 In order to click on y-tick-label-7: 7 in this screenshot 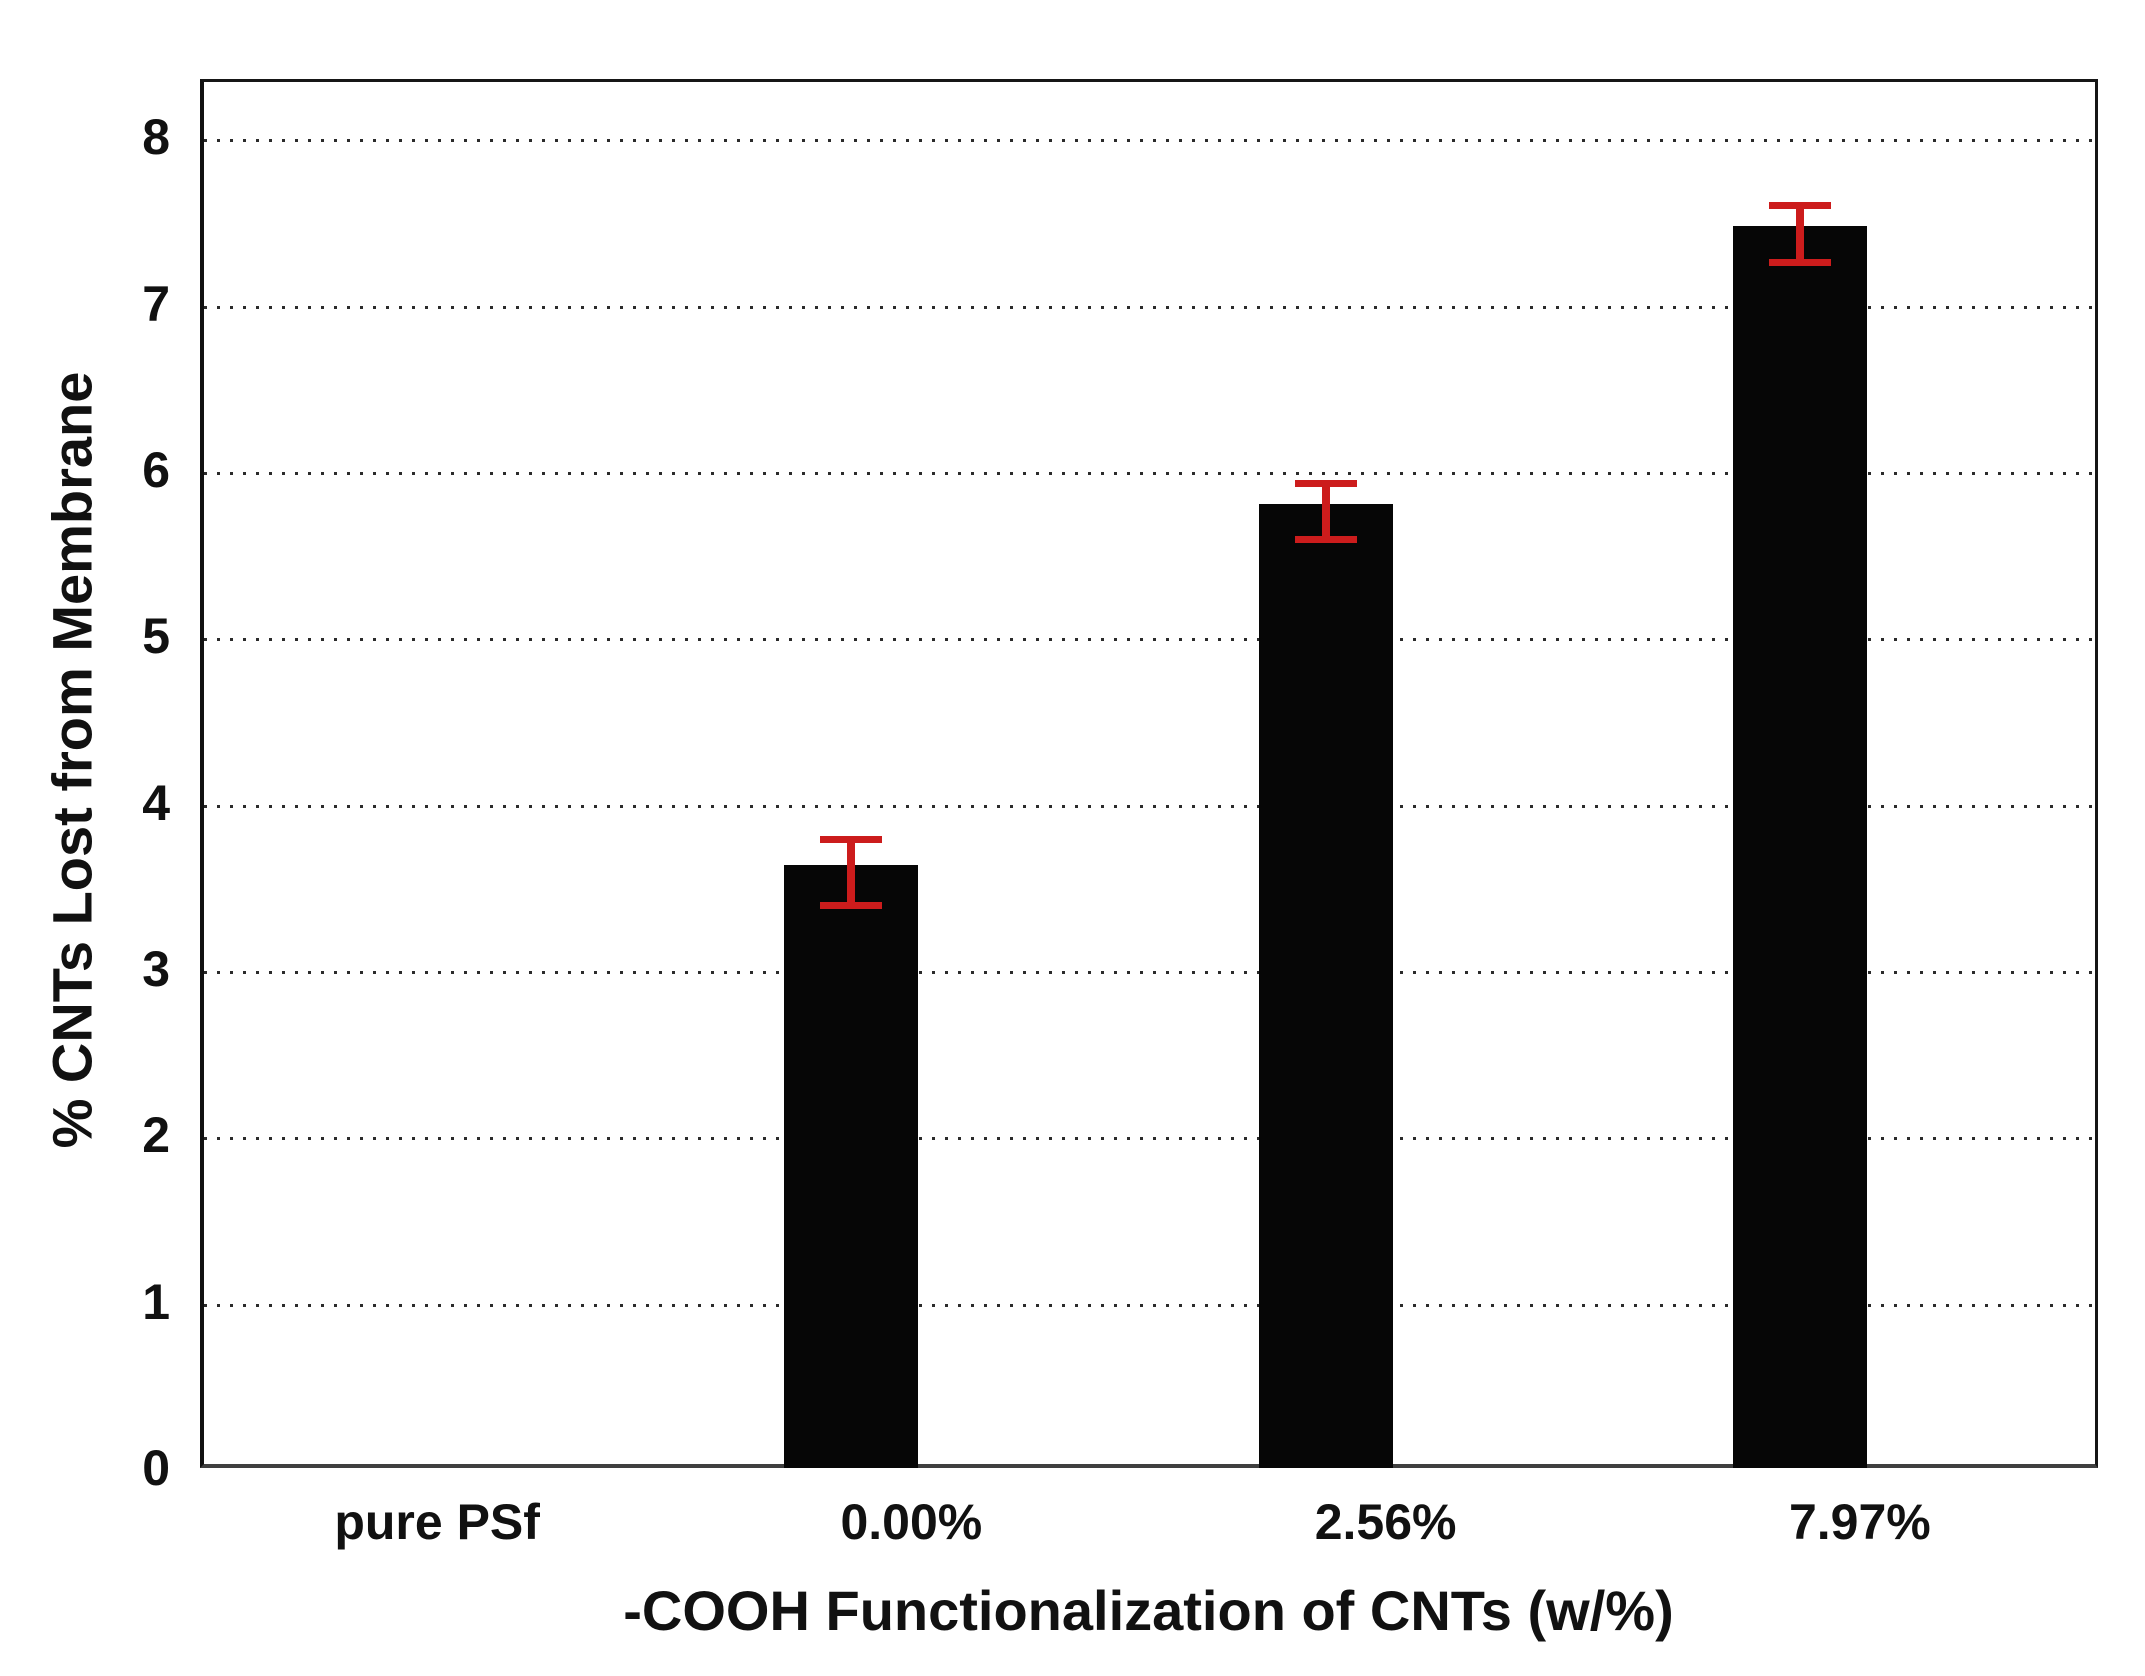, I will do `click(156, 303)`.